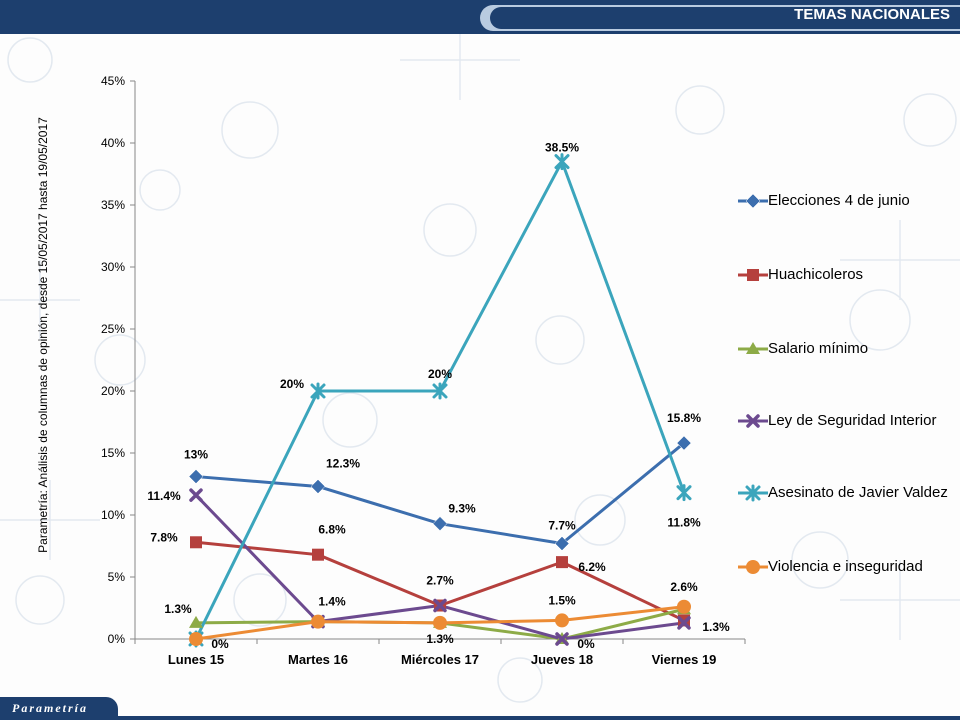 Image resolution: width=960 pixels, height=720 pixels. What do you see at coordinates (113, 391) in the screenshot?
I see `y-tick-label: 20%` at bounding box center [113, 391].